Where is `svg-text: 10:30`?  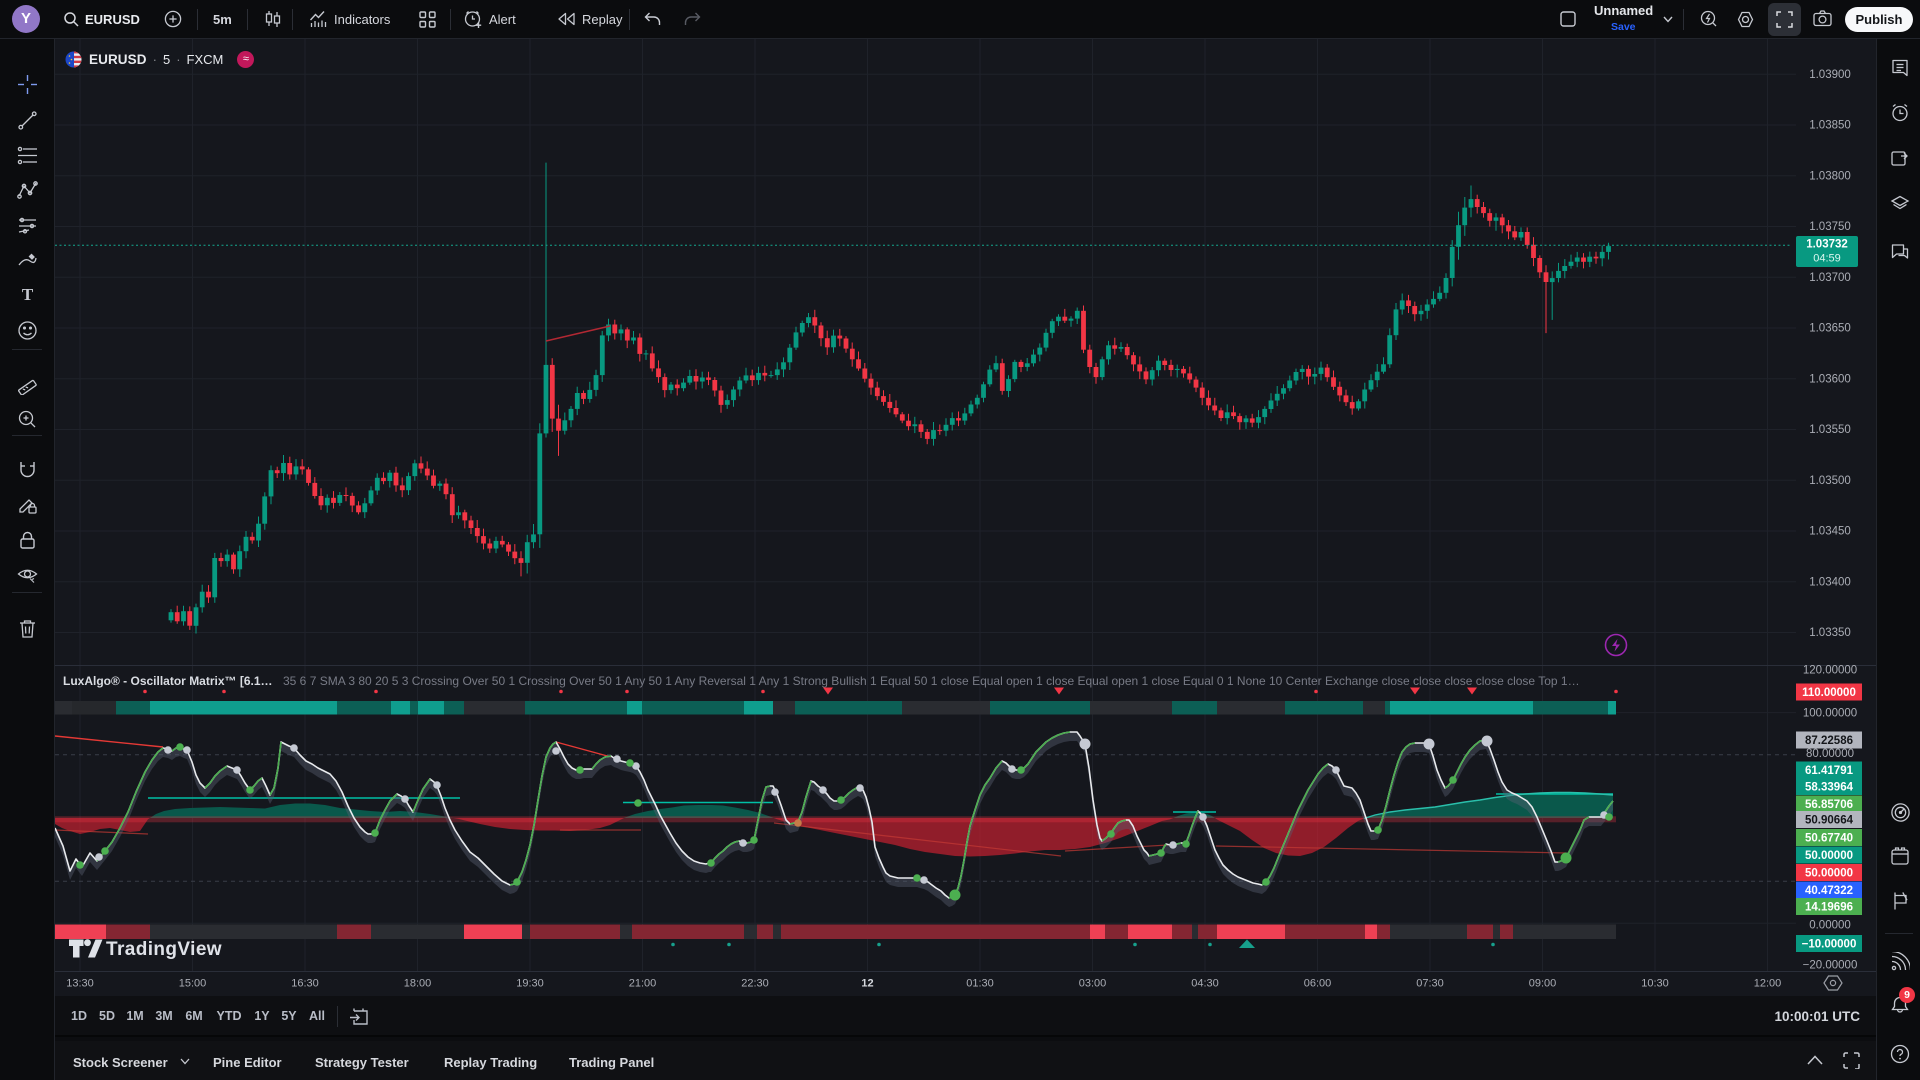
svg-text: 10:30 is located at coordinates (1655, 984).